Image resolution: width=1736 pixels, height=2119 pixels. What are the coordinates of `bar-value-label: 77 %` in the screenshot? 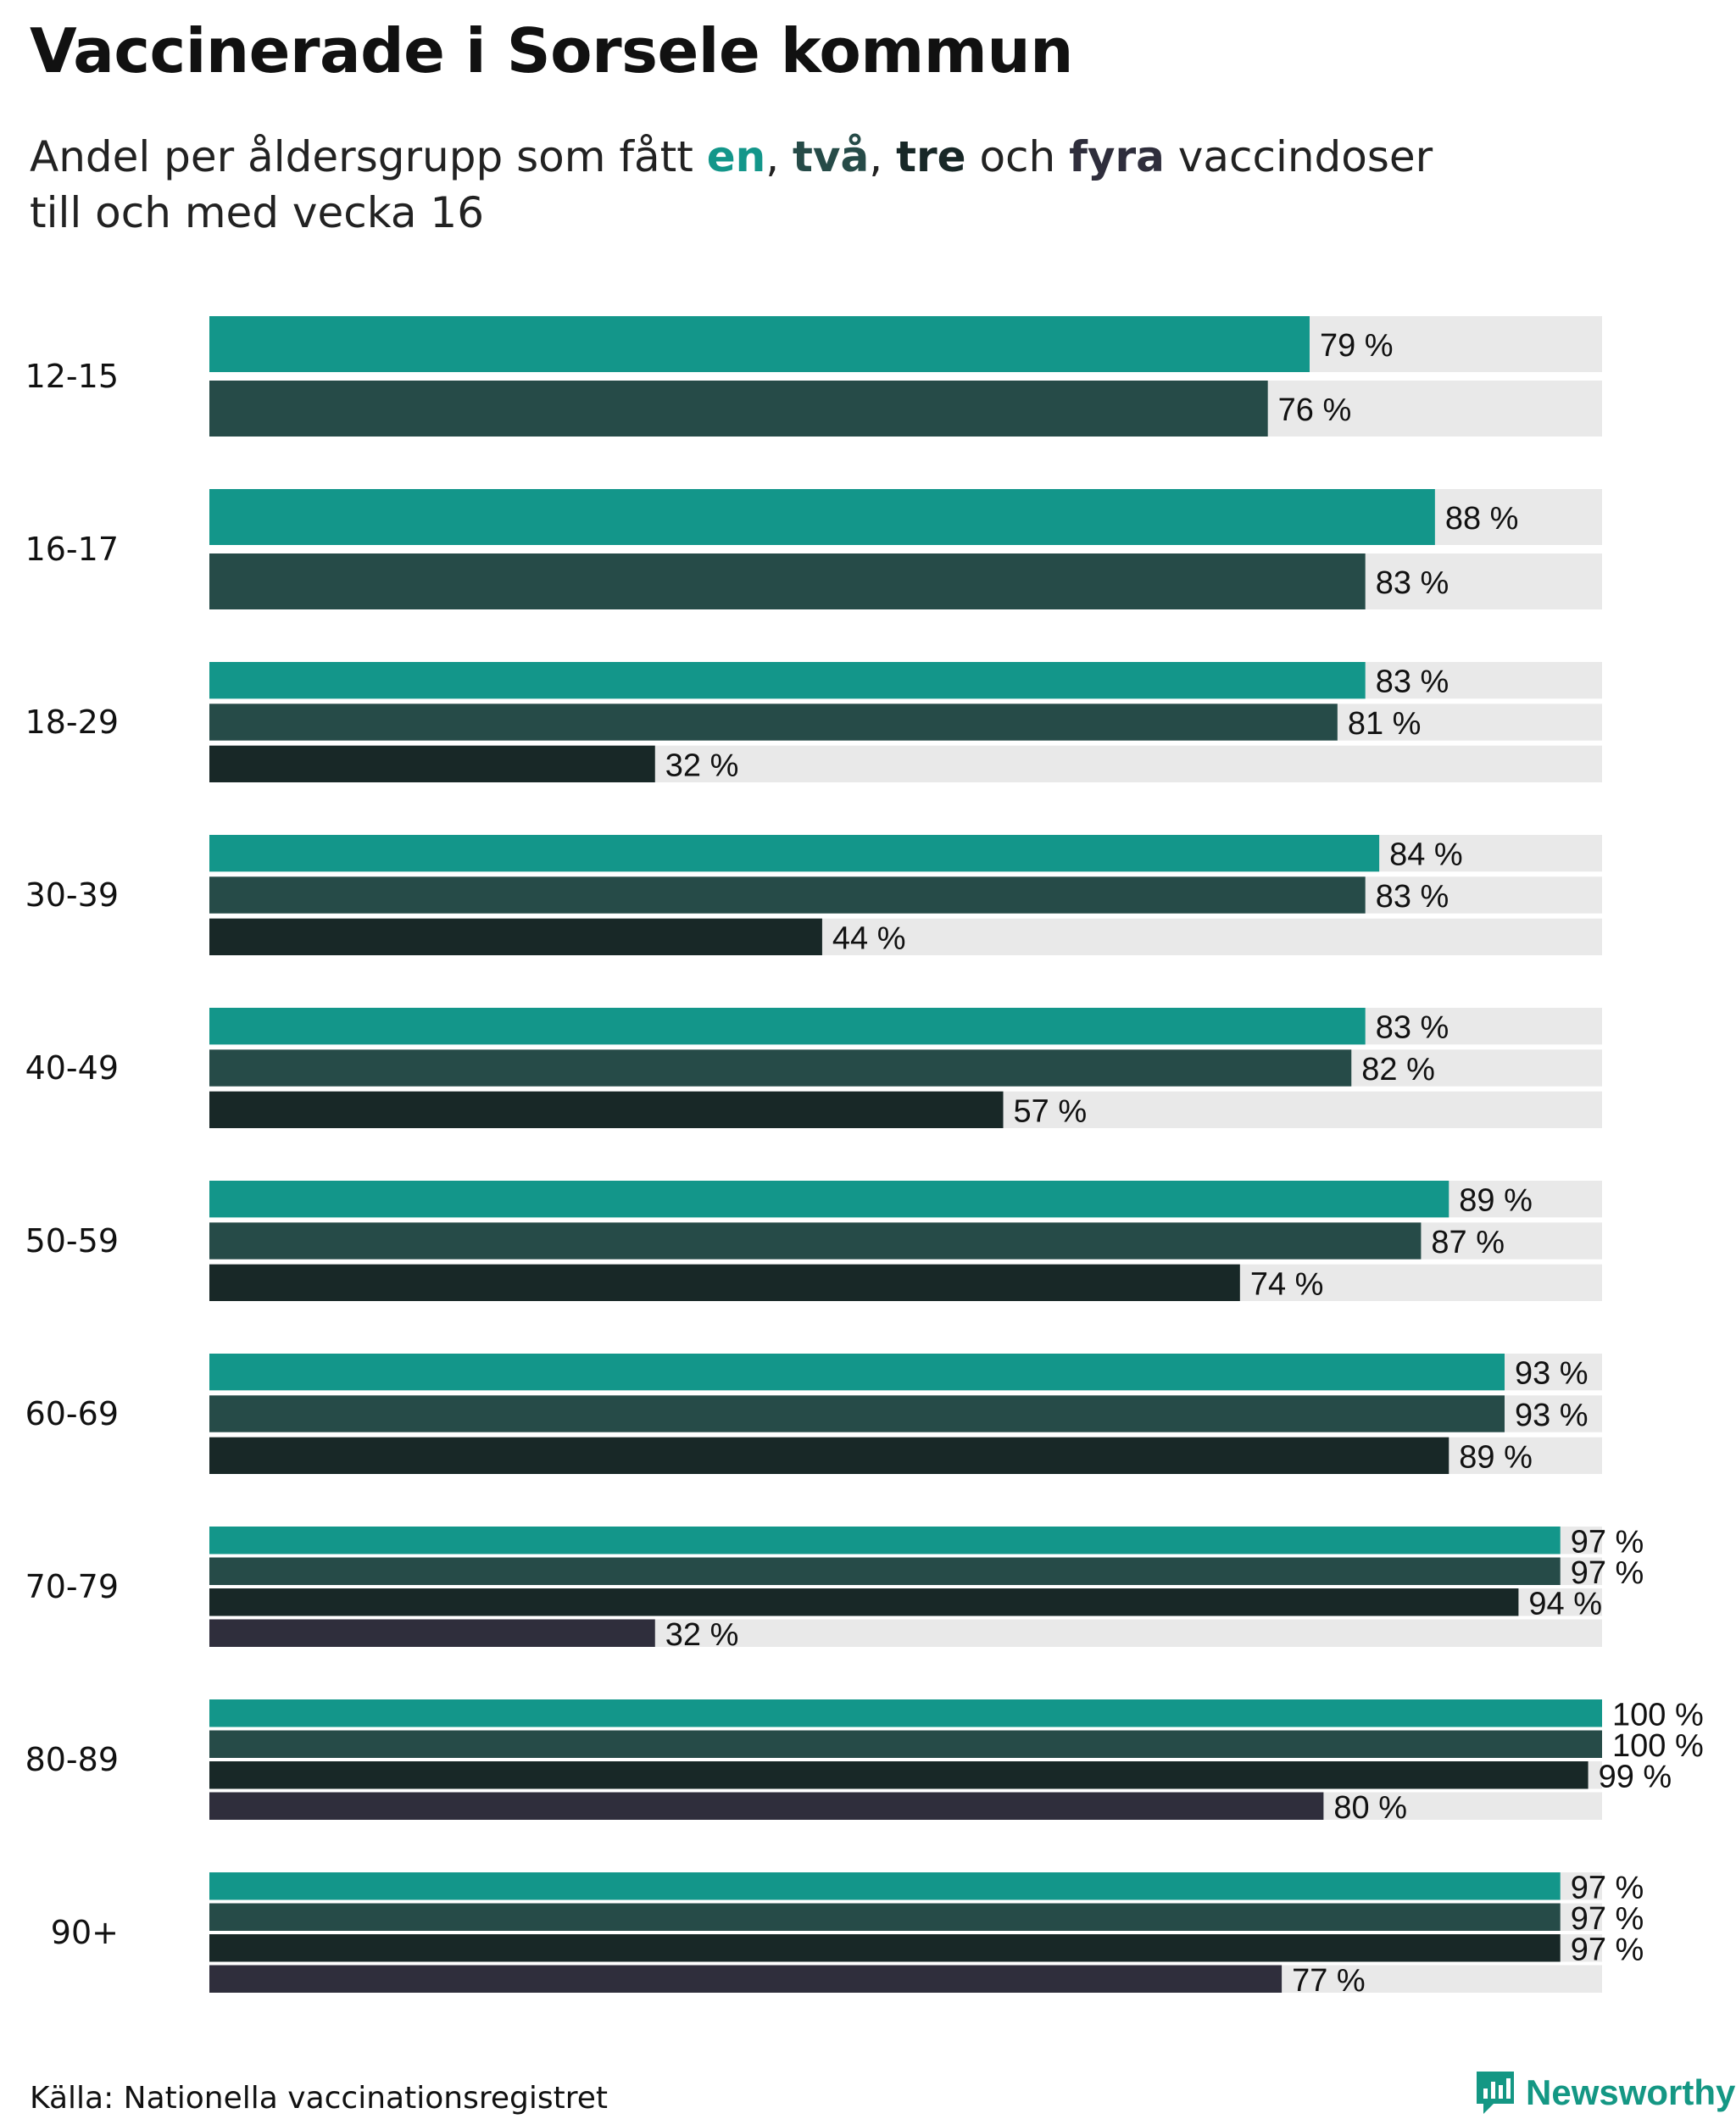 It's located at (1329, 1981).